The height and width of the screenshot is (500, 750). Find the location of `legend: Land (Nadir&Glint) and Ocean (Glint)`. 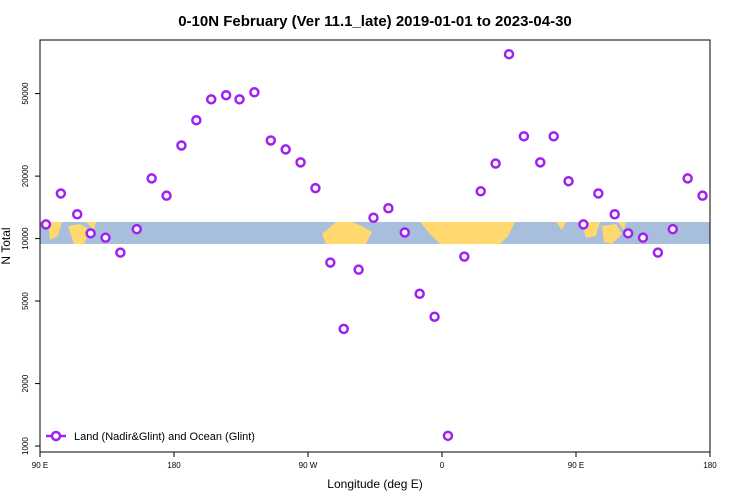

legend: Land (Nadir&Glint) and Ocean (Glint) is located at coordinates (150, 436).